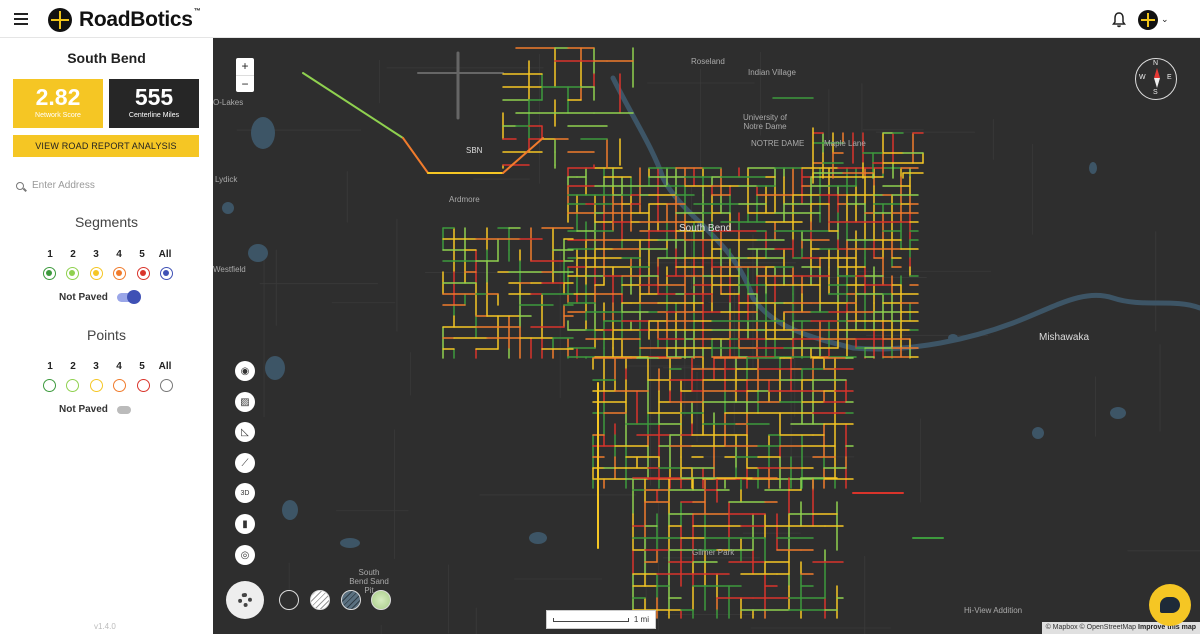  Describe the element at coordinates (245, 83) in the screenshot. I see `zoom-out-button: −` at that location.